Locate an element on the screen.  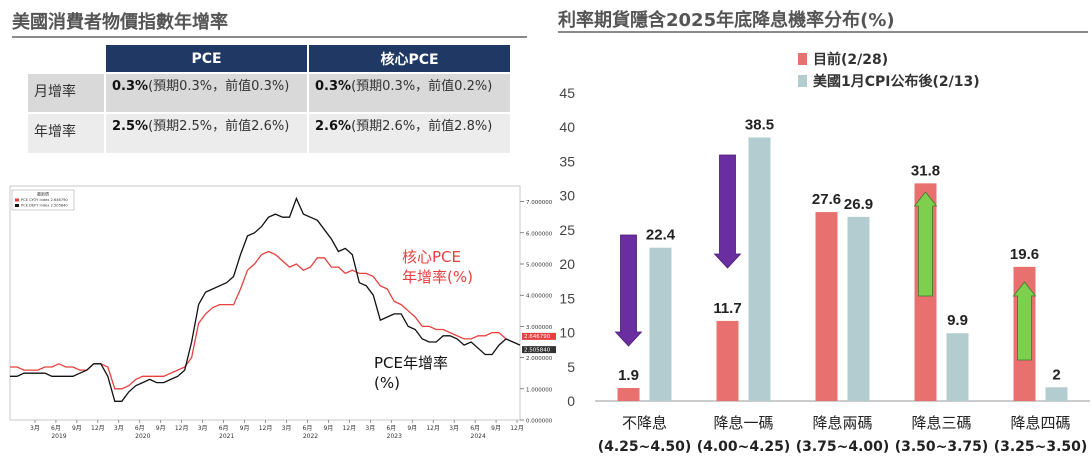
table-header-row: PCE 核心PCE is located at coordinates (268, 59).